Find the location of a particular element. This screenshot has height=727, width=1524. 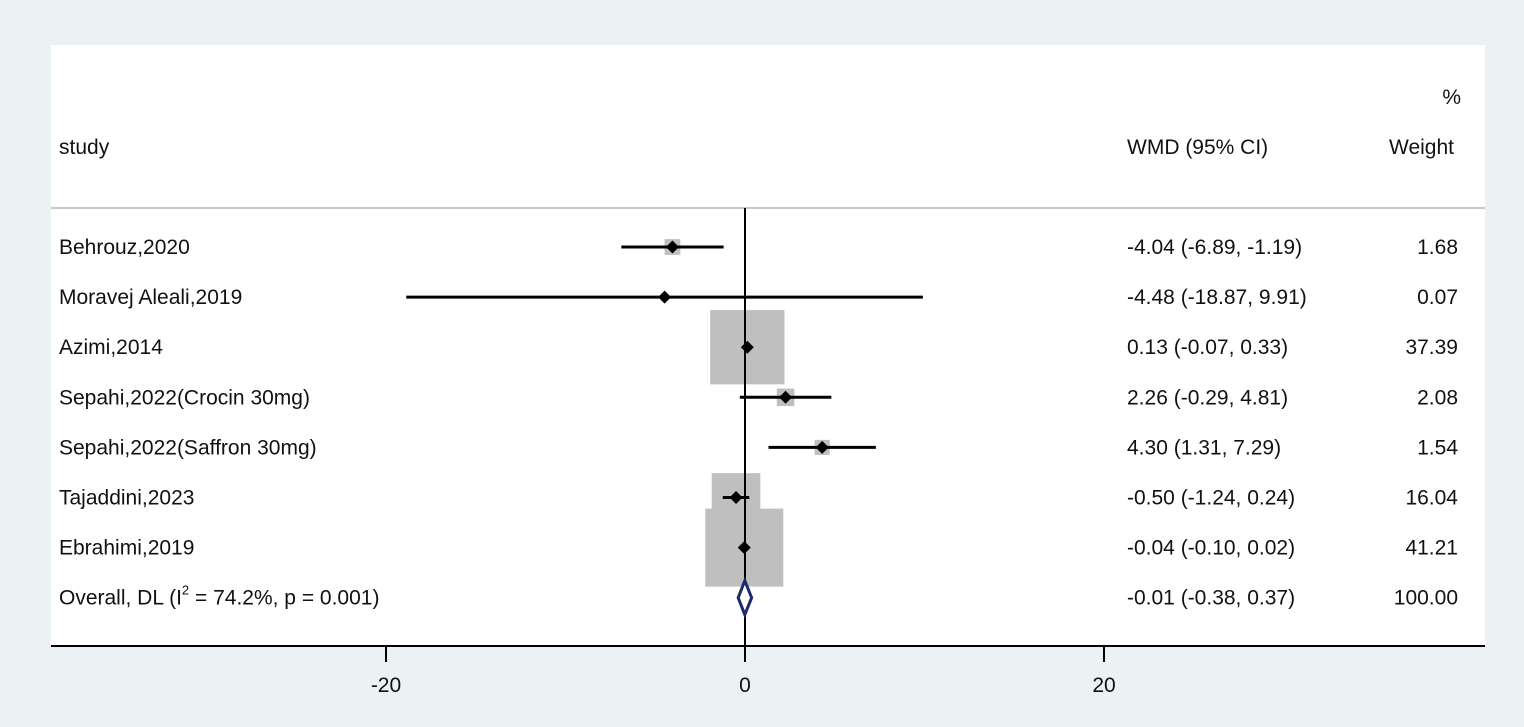

study-ci: -4.48 (-18.87, 9.91) is located at coordinates (1217, 297).